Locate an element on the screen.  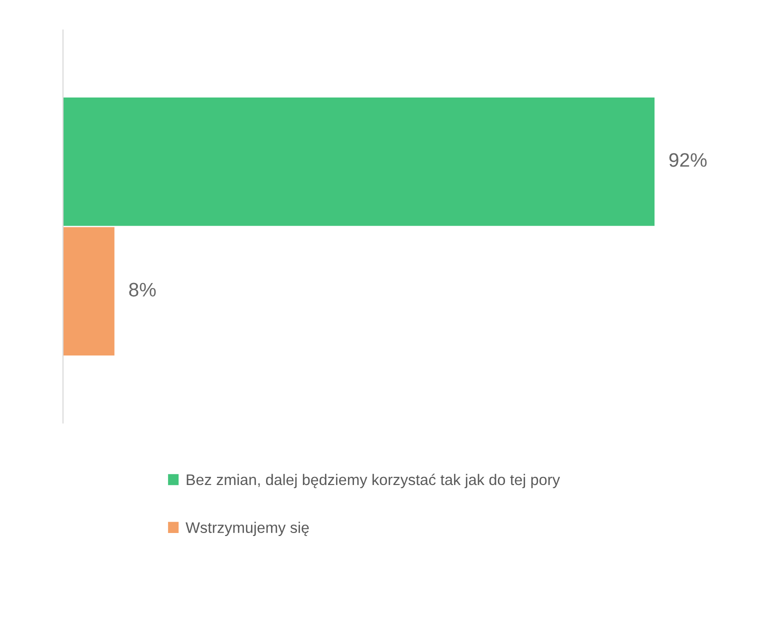
legend-label: Bez zmian, dalej będziemy korzystać tak jak do tej pory is located at coordinates (373, 481).